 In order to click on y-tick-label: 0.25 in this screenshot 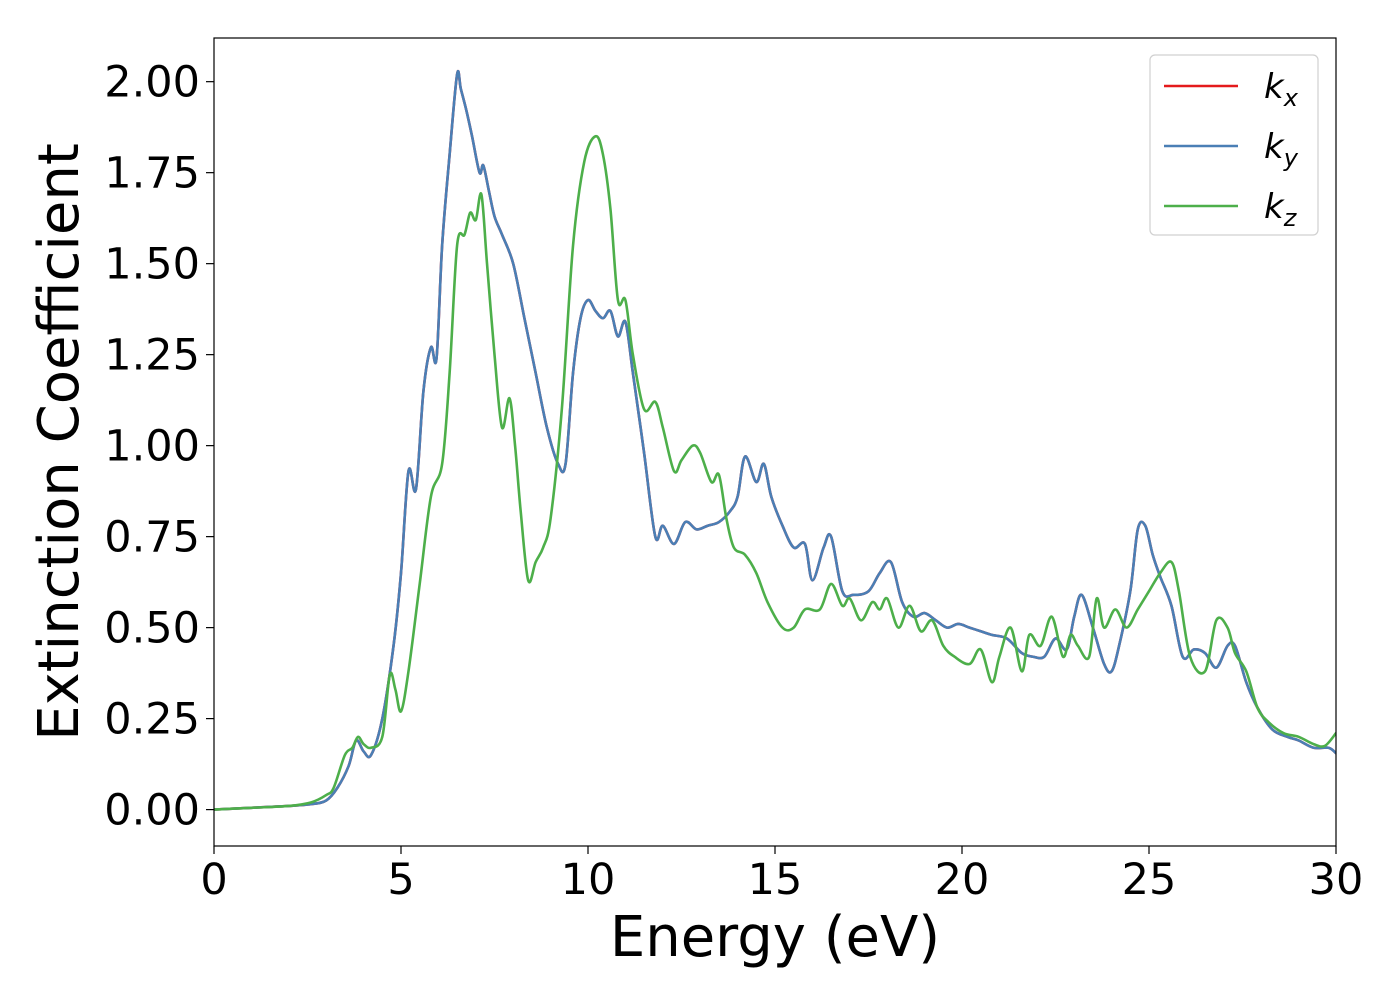, I will do `click(152, 720)`.